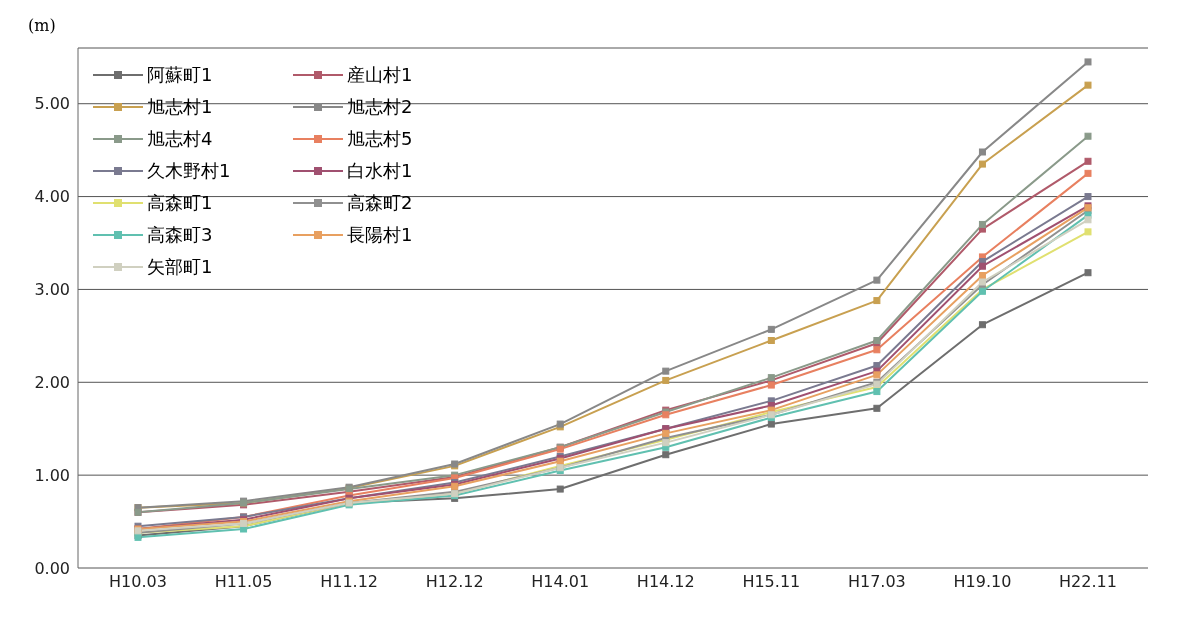 The width and height of the screenshot is (1200, 634). Describe the element at coordinates (180, 139) in the screenshot. I see `legend-label: 旭志村4` at that location.